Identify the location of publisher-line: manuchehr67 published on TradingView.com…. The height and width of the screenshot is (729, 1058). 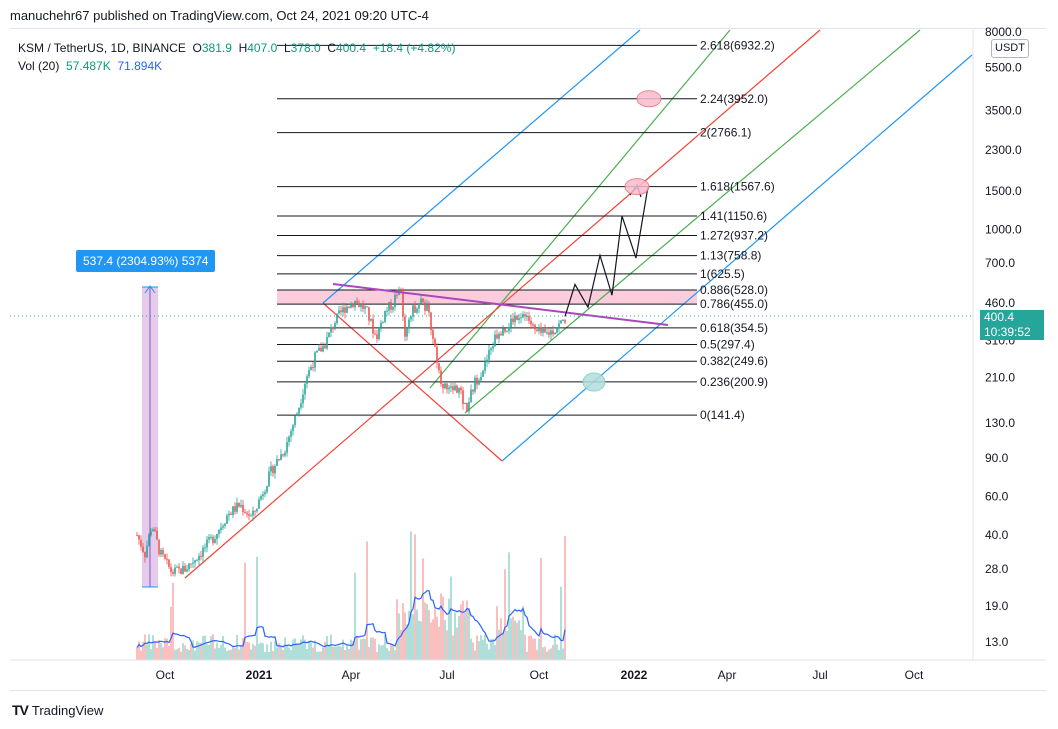
(219, 15).